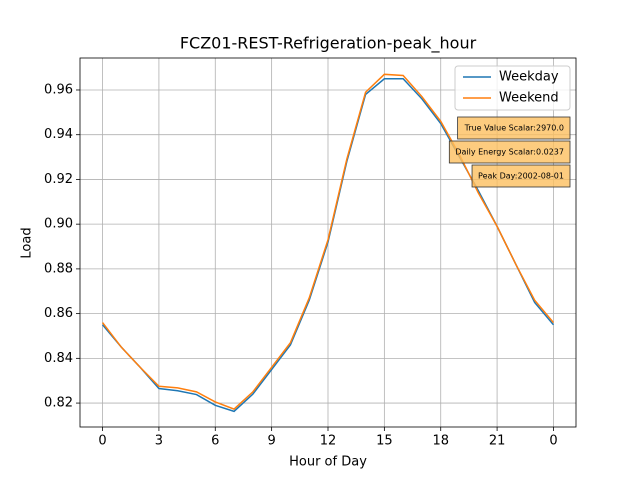 This screenshot has width=640, height=480. What do you see at coordinates (58, 89) in the screenshot?
I see `y-tick-label: 0.96` at bounding box center [58, 89].